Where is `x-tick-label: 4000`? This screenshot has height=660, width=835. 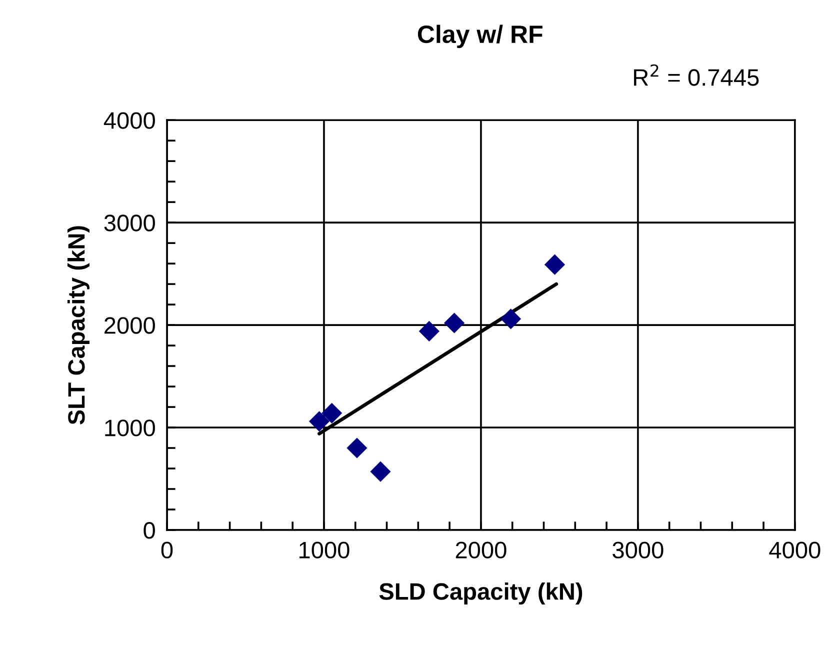
x-tick-label: 4000 is located at coordinates (794, 550).